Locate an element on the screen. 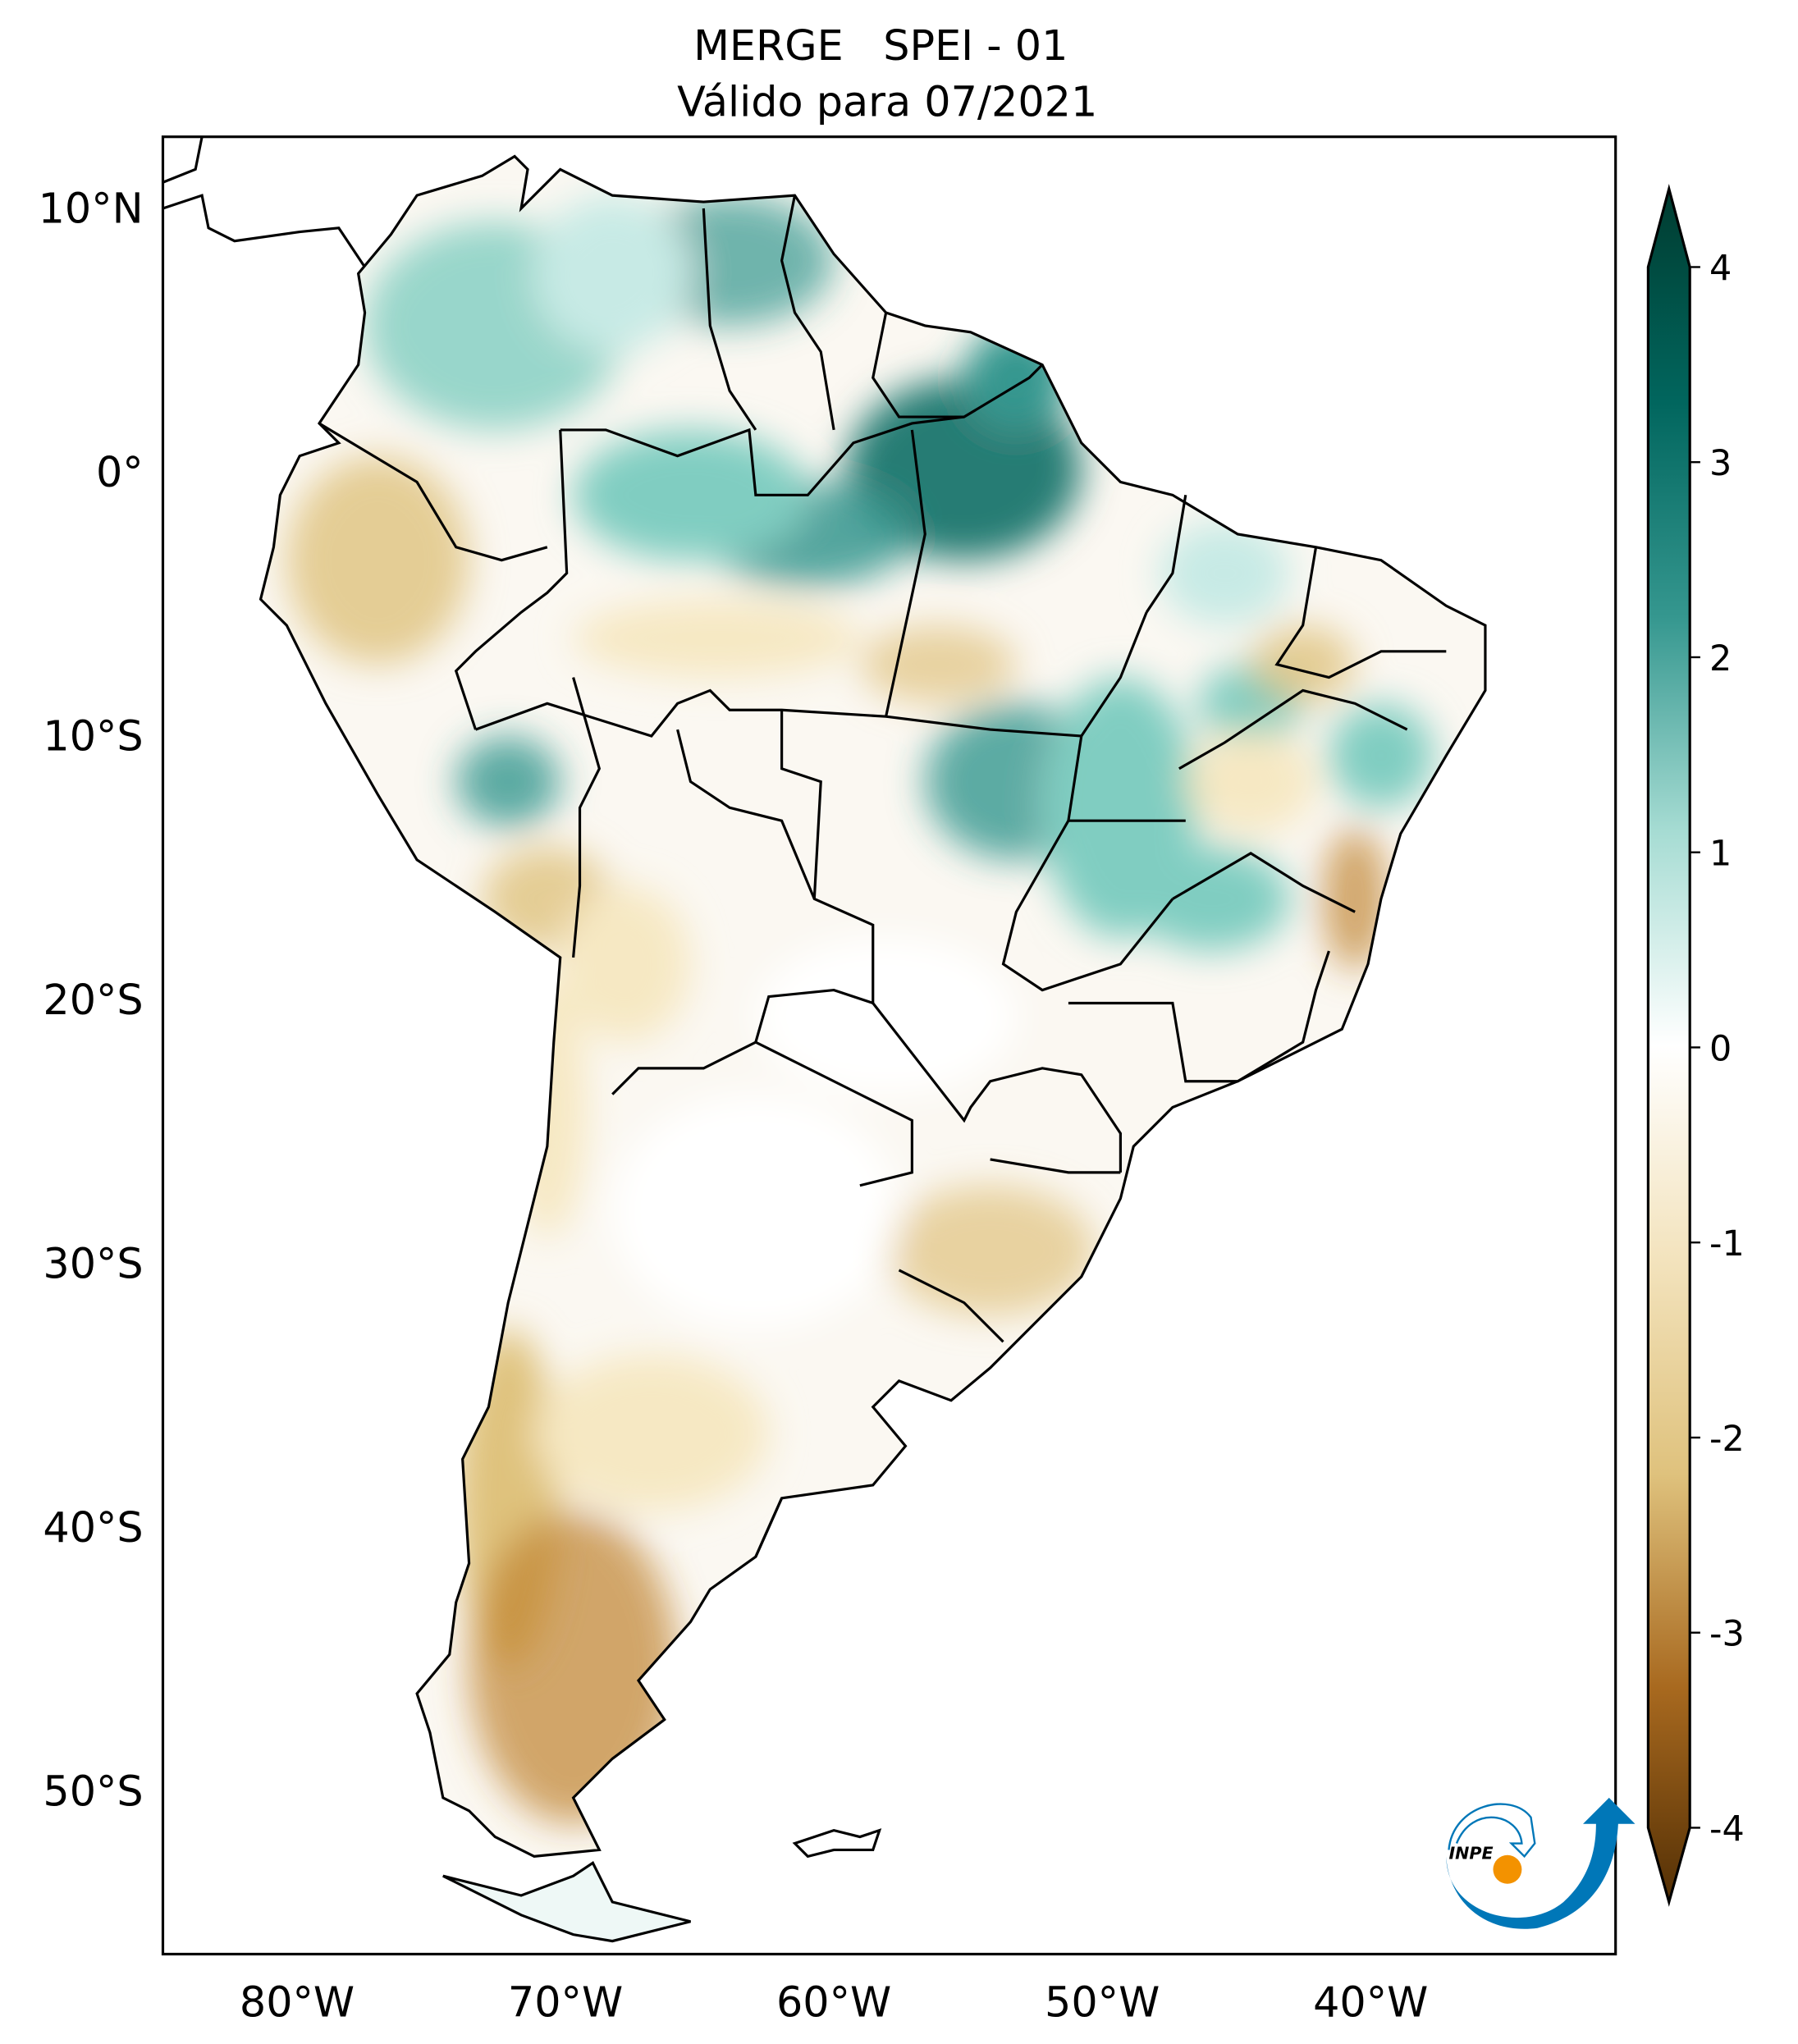  longitude-labels: 80°W 70°W 60°W 50°W 40°W is located at coordinates (834, 2003).